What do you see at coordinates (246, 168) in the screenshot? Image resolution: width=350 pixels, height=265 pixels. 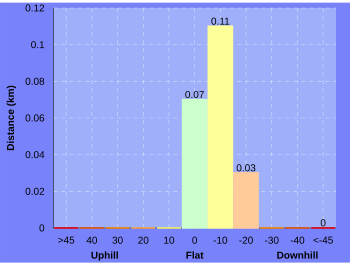 I see `data-label: 0.03` at bounding box center [246, 168].